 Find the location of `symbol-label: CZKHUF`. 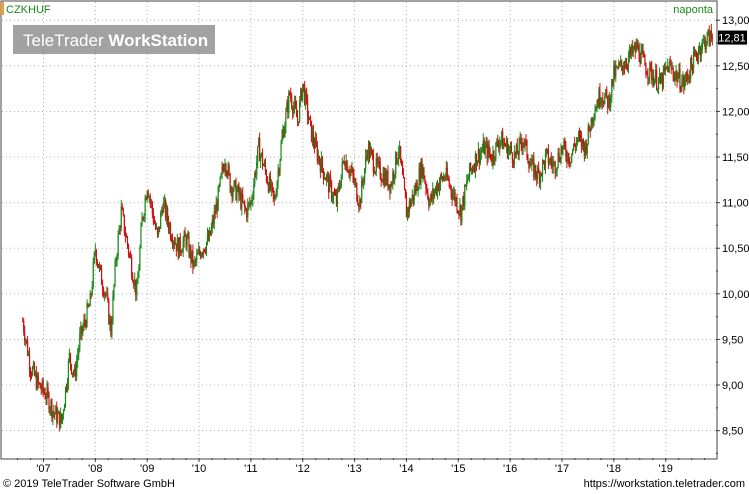

symbol-label: CZKHUF is located at coordinates (28, 10).